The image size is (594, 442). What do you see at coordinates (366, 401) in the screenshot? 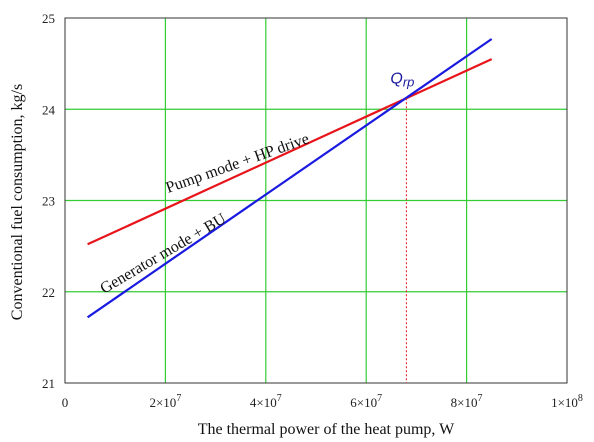
I see `x-tick-label: 6×10⁷` at bounding box center [366, 401].